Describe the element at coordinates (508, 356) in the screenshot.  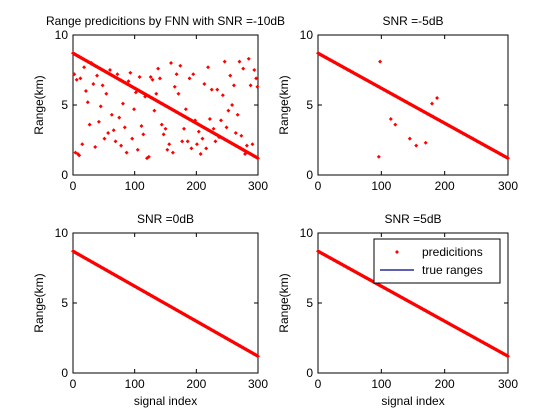
I see `data-point` at that location.